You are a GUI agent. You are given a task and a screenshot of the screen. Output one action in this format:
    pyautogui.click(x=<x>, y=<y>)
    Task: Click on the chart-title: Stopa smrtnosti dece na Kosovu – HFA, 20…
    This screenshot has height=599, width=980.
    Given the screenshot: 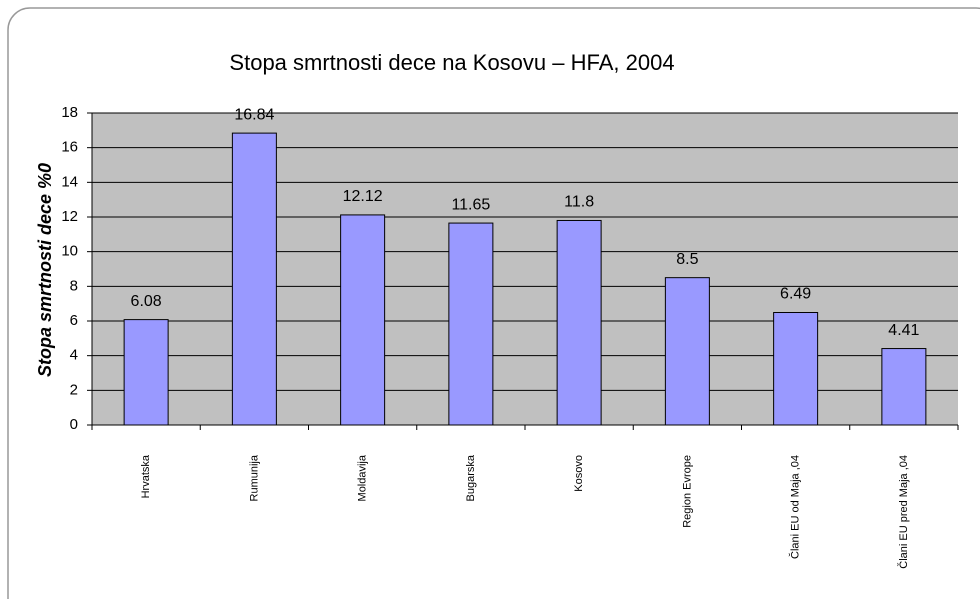 What is the action you would take?
    pyautogui.click(x=451, y=62)
    